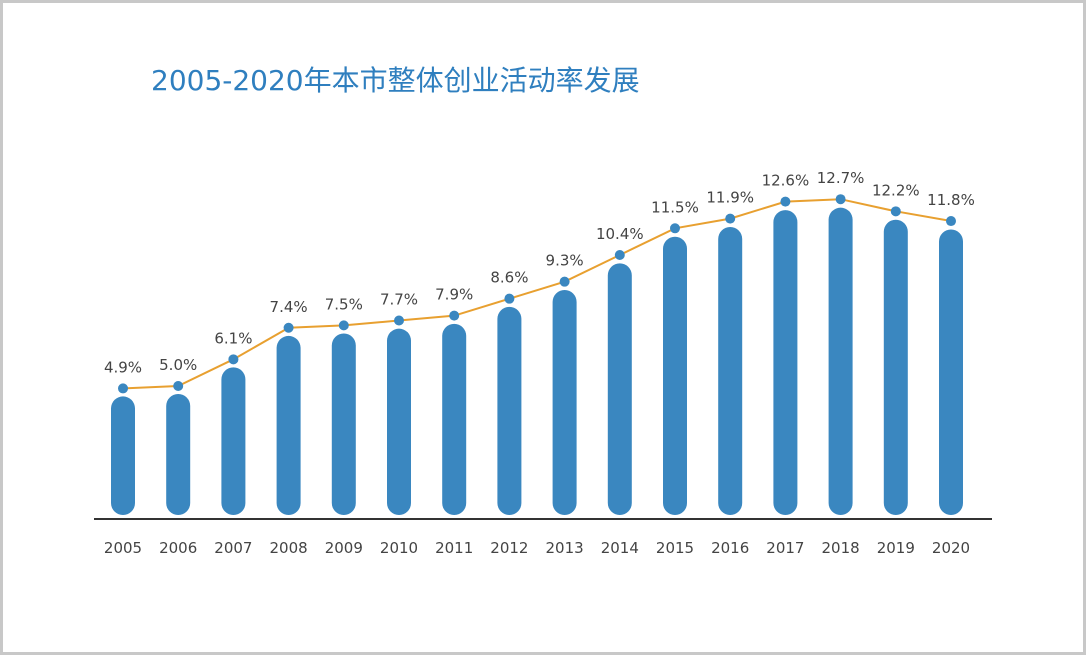 Image resolution: width=1086 pixels, height=655 pixels. Describe the element at coordinates (233, 441) in the screenshot. I see `bar-2007` at that location.